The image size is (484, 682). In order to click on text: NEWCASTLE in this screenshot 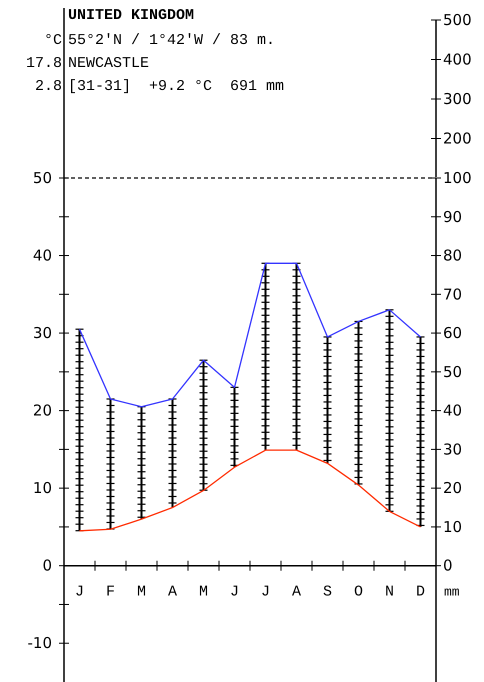, I will do `click(109, 63)`.